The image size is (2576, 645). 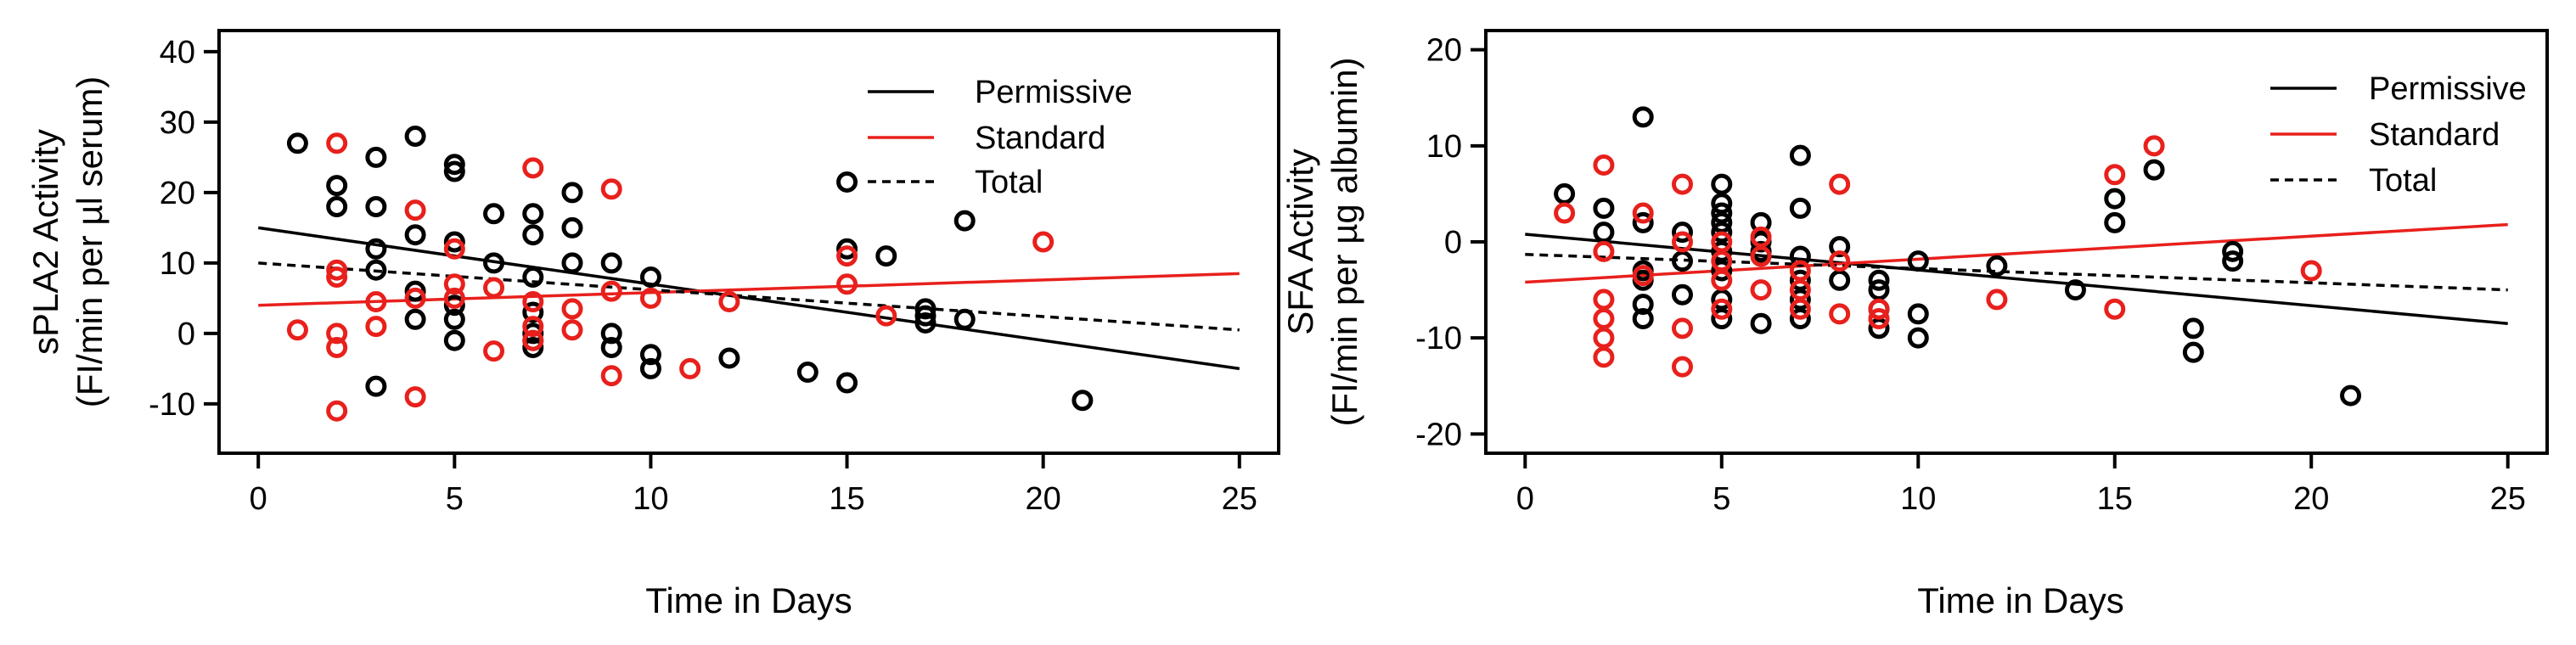 What do you see at coordinates (455, 499) in the screenshot?
I see `x-tick-label: 5` at bounding box center [455, 499].